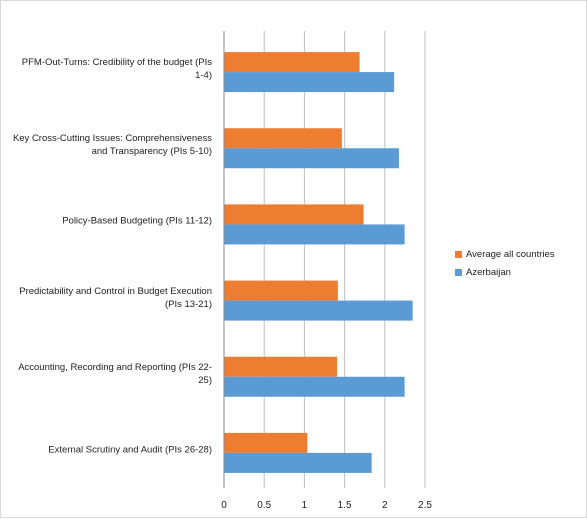  I want to click on legend-swatch-average, so click(458, 254).